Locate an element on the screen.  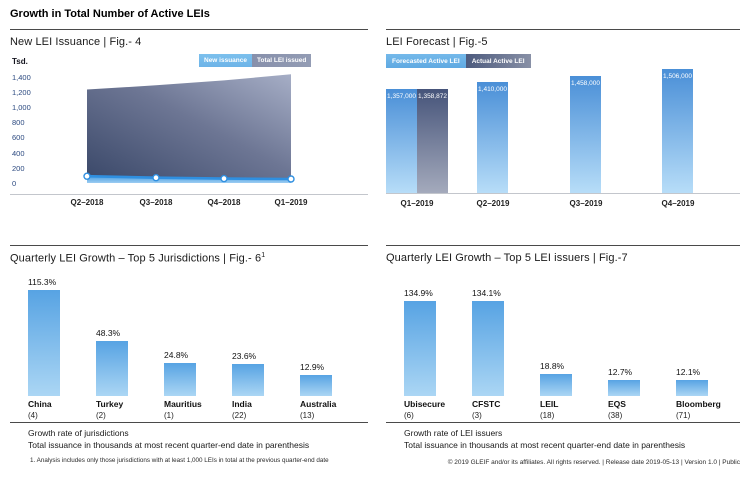
fig4-axis-line is located at coordinates (189, 194).